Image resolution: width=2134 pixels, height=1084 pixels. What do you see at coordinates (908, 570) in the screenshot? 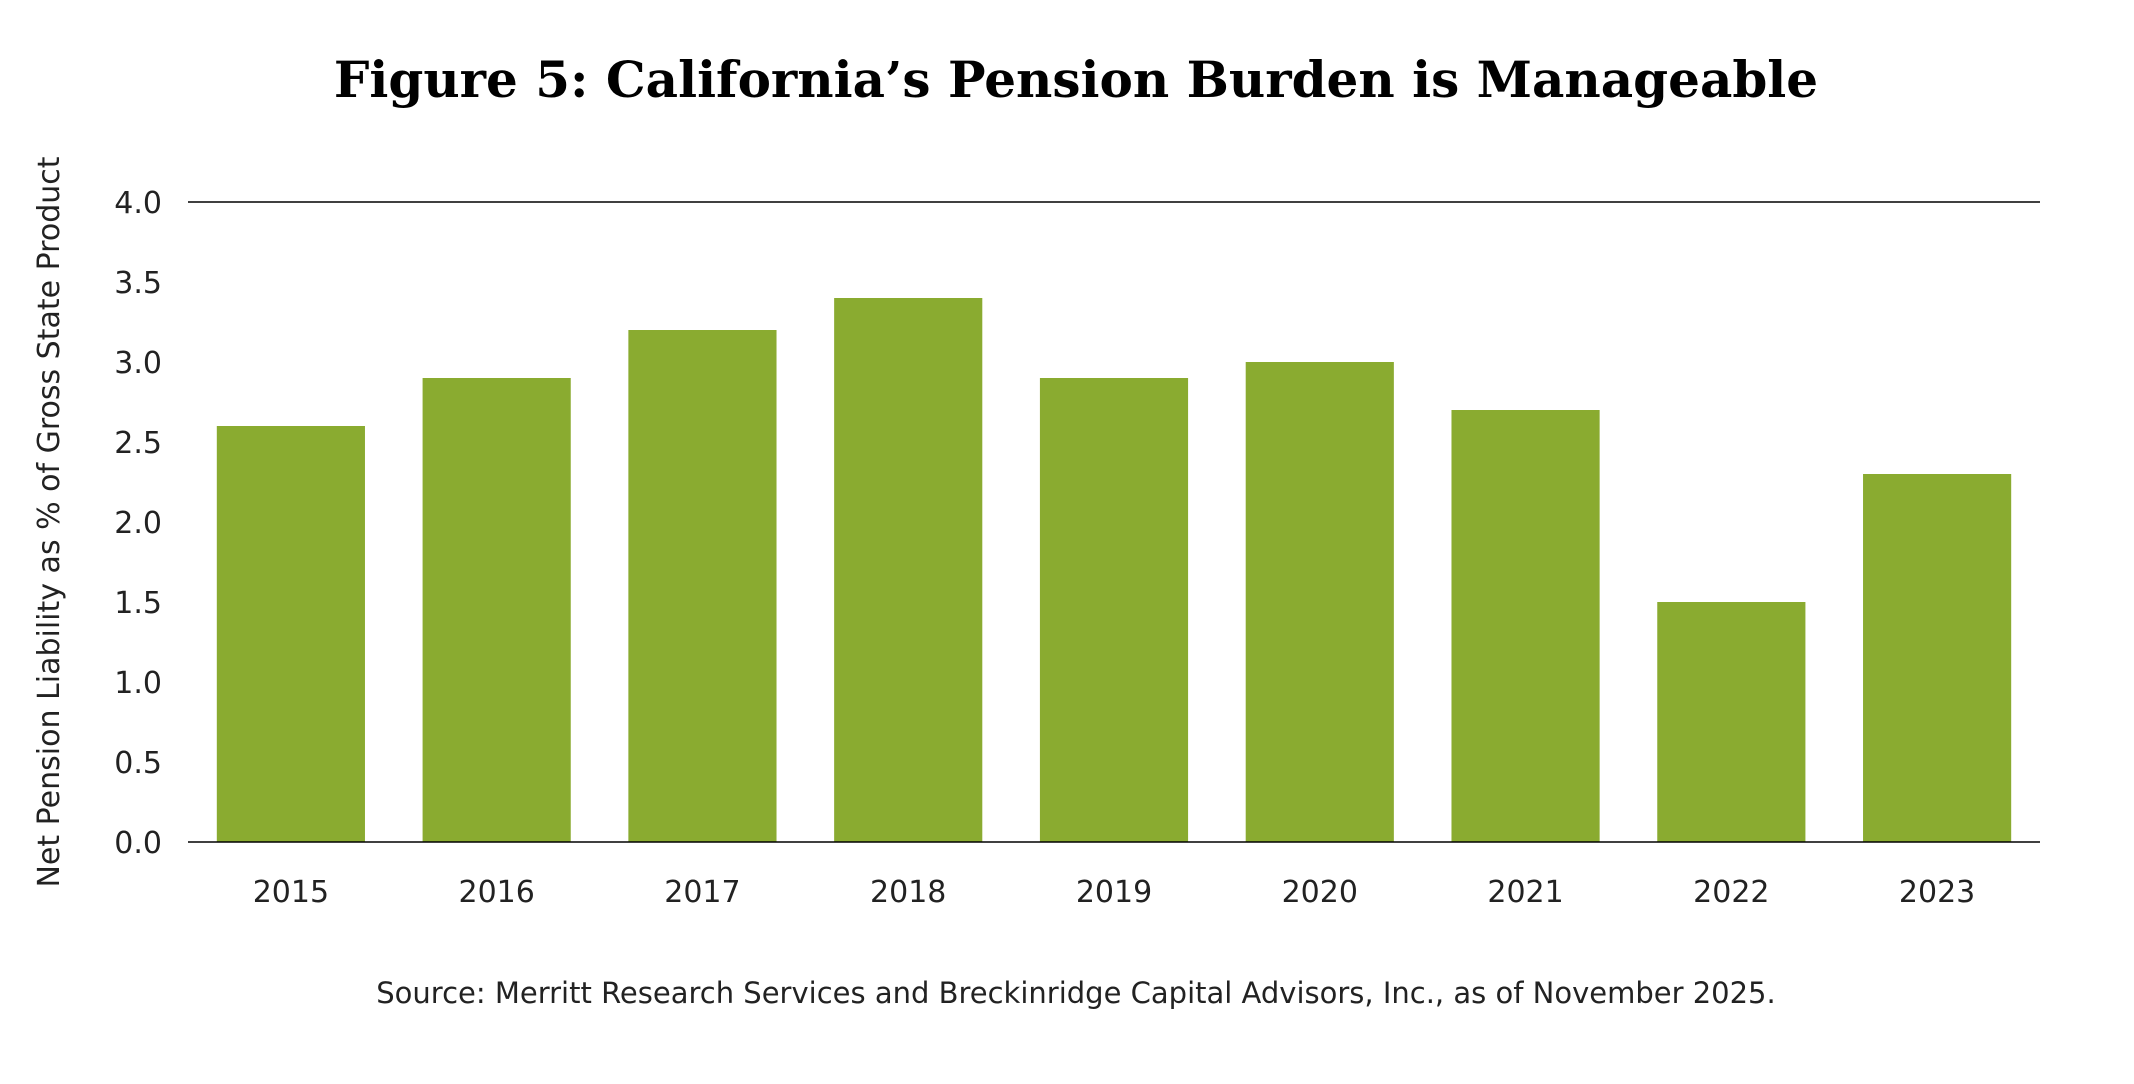
I see `bar-2018` at bounding box center [908, 570].